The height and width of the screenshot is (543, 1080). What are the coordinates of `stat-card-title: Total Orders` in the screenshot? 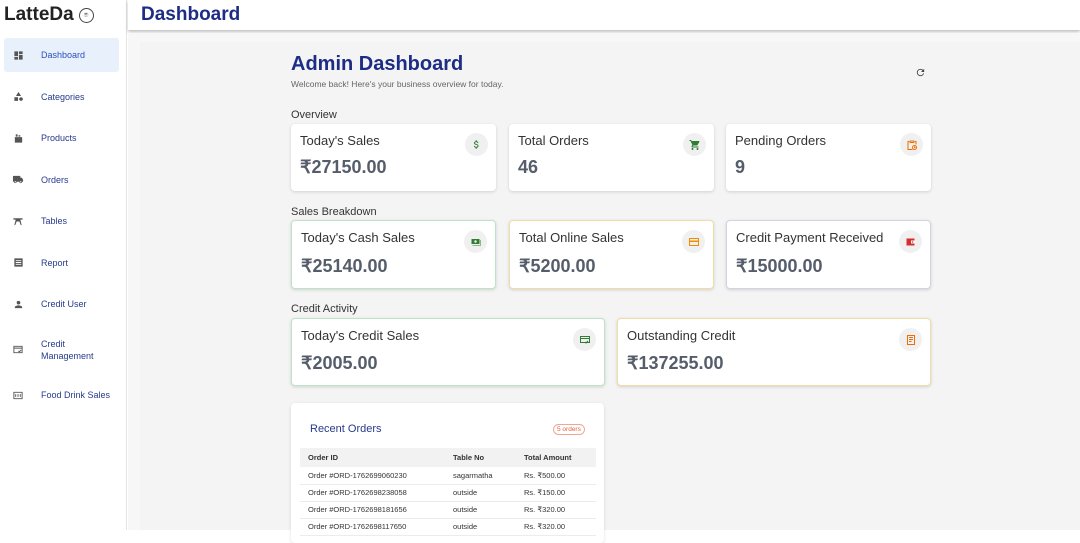 It's located at (553, 140).